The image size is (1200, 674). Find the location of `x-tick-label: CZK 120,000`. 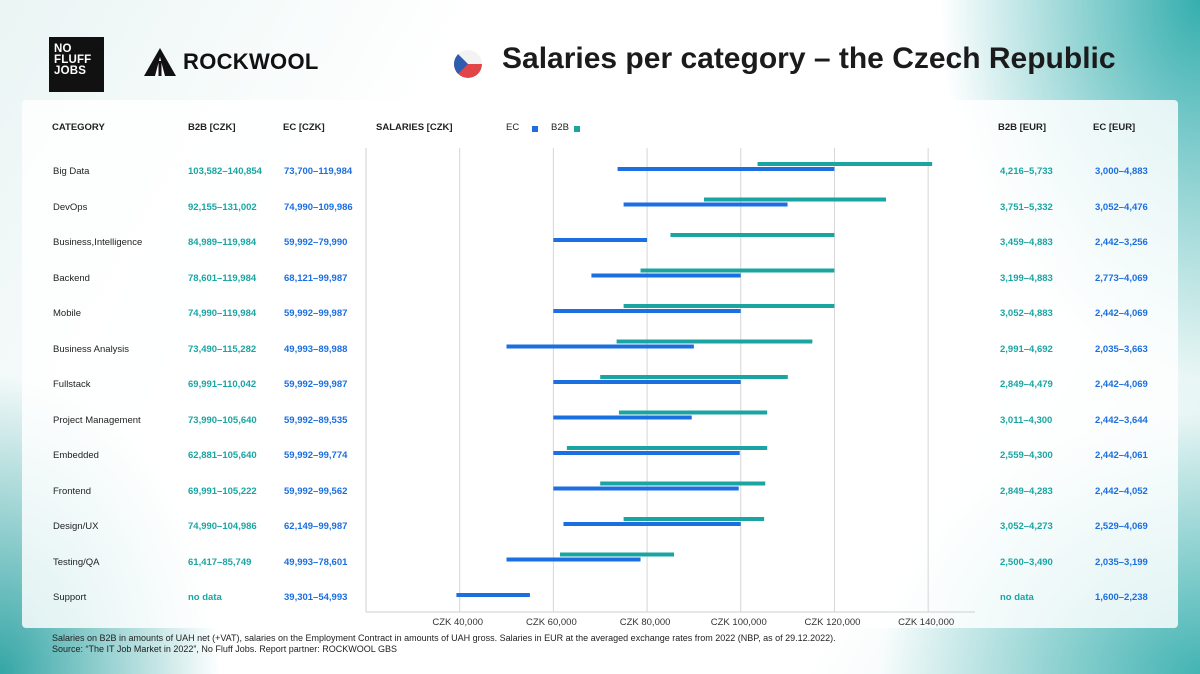

x-tick-label: CZK 120,000 is located at coordinates (832, 622).